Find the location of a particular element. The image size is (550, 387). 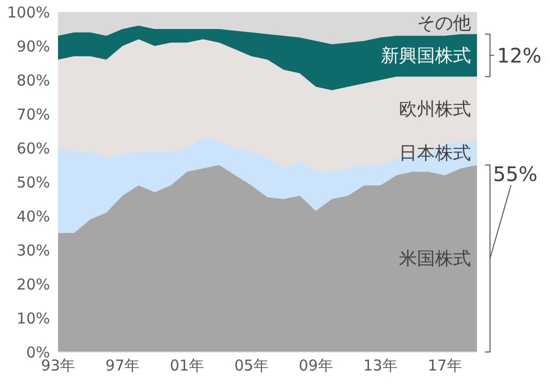

x-tick-label: 97年 is located at coordinates (122, 365).